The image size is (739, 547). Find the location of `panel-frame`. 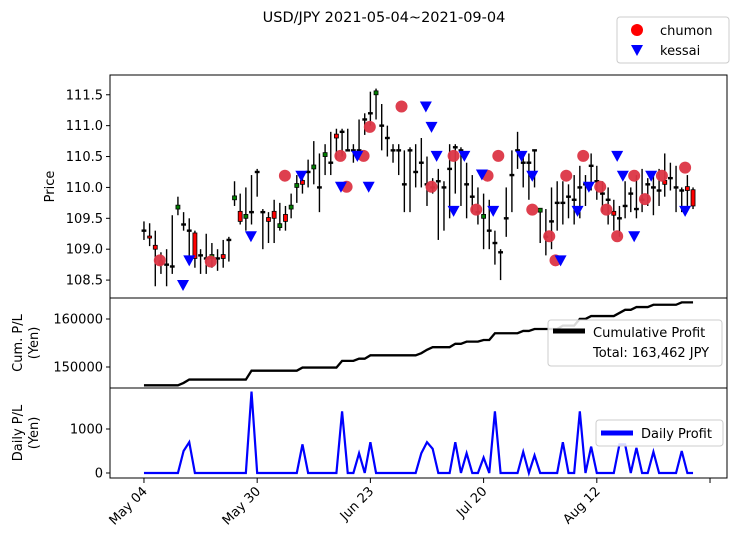

panel-frame is located at coordinates (418, 433).